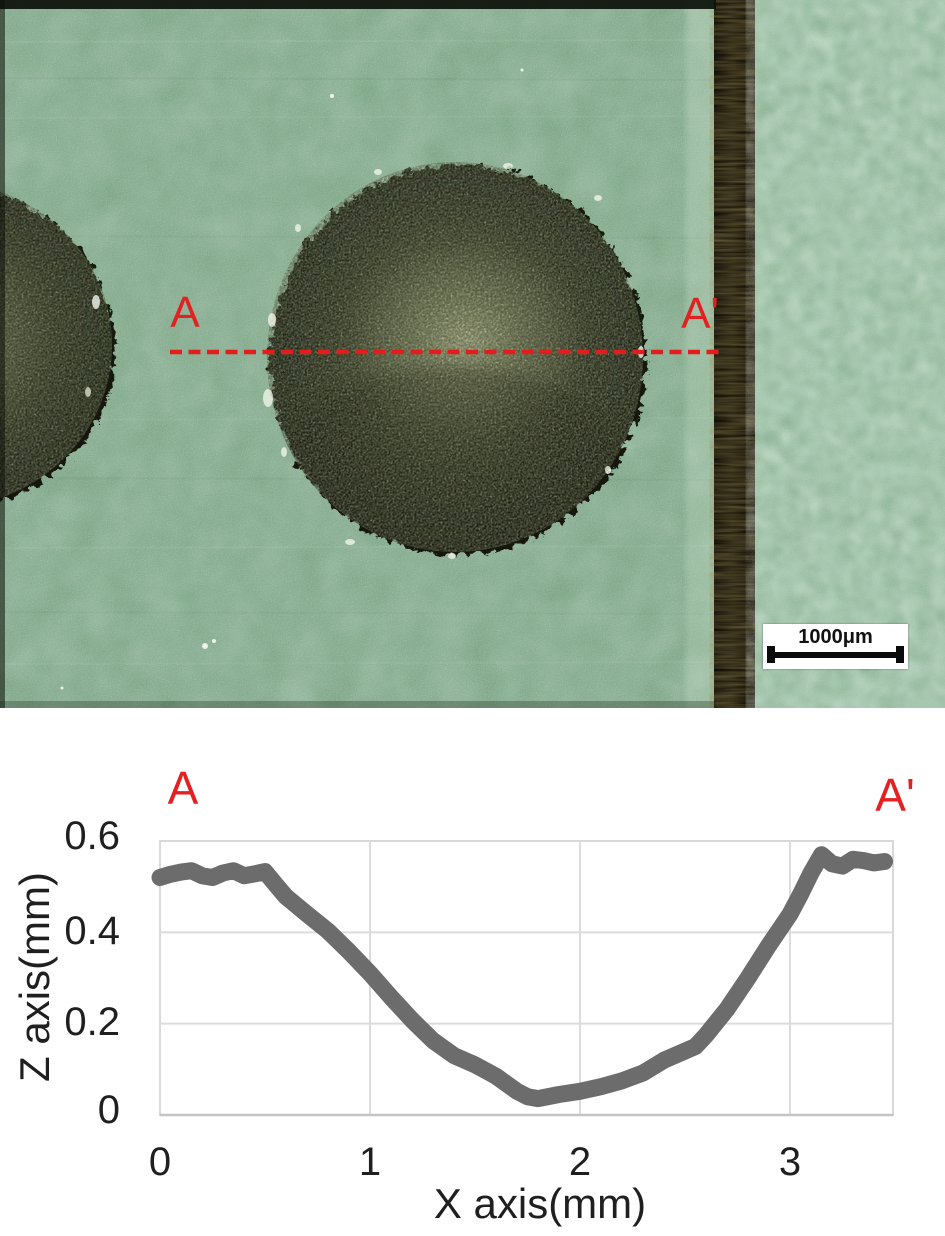 Image resolution: width=945 pixels, height=1236 pixels. I want to click on x-tick-2: 2, so click(580, 1162).